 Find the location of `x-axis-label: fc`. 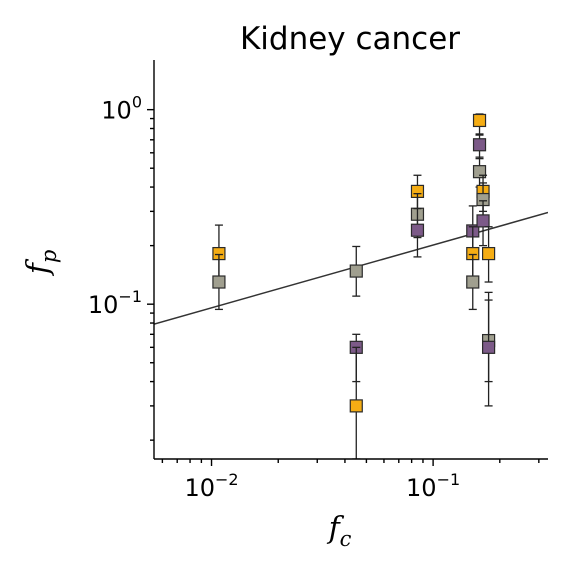

x-axis-label: fc is located at coordinates (339, 531).